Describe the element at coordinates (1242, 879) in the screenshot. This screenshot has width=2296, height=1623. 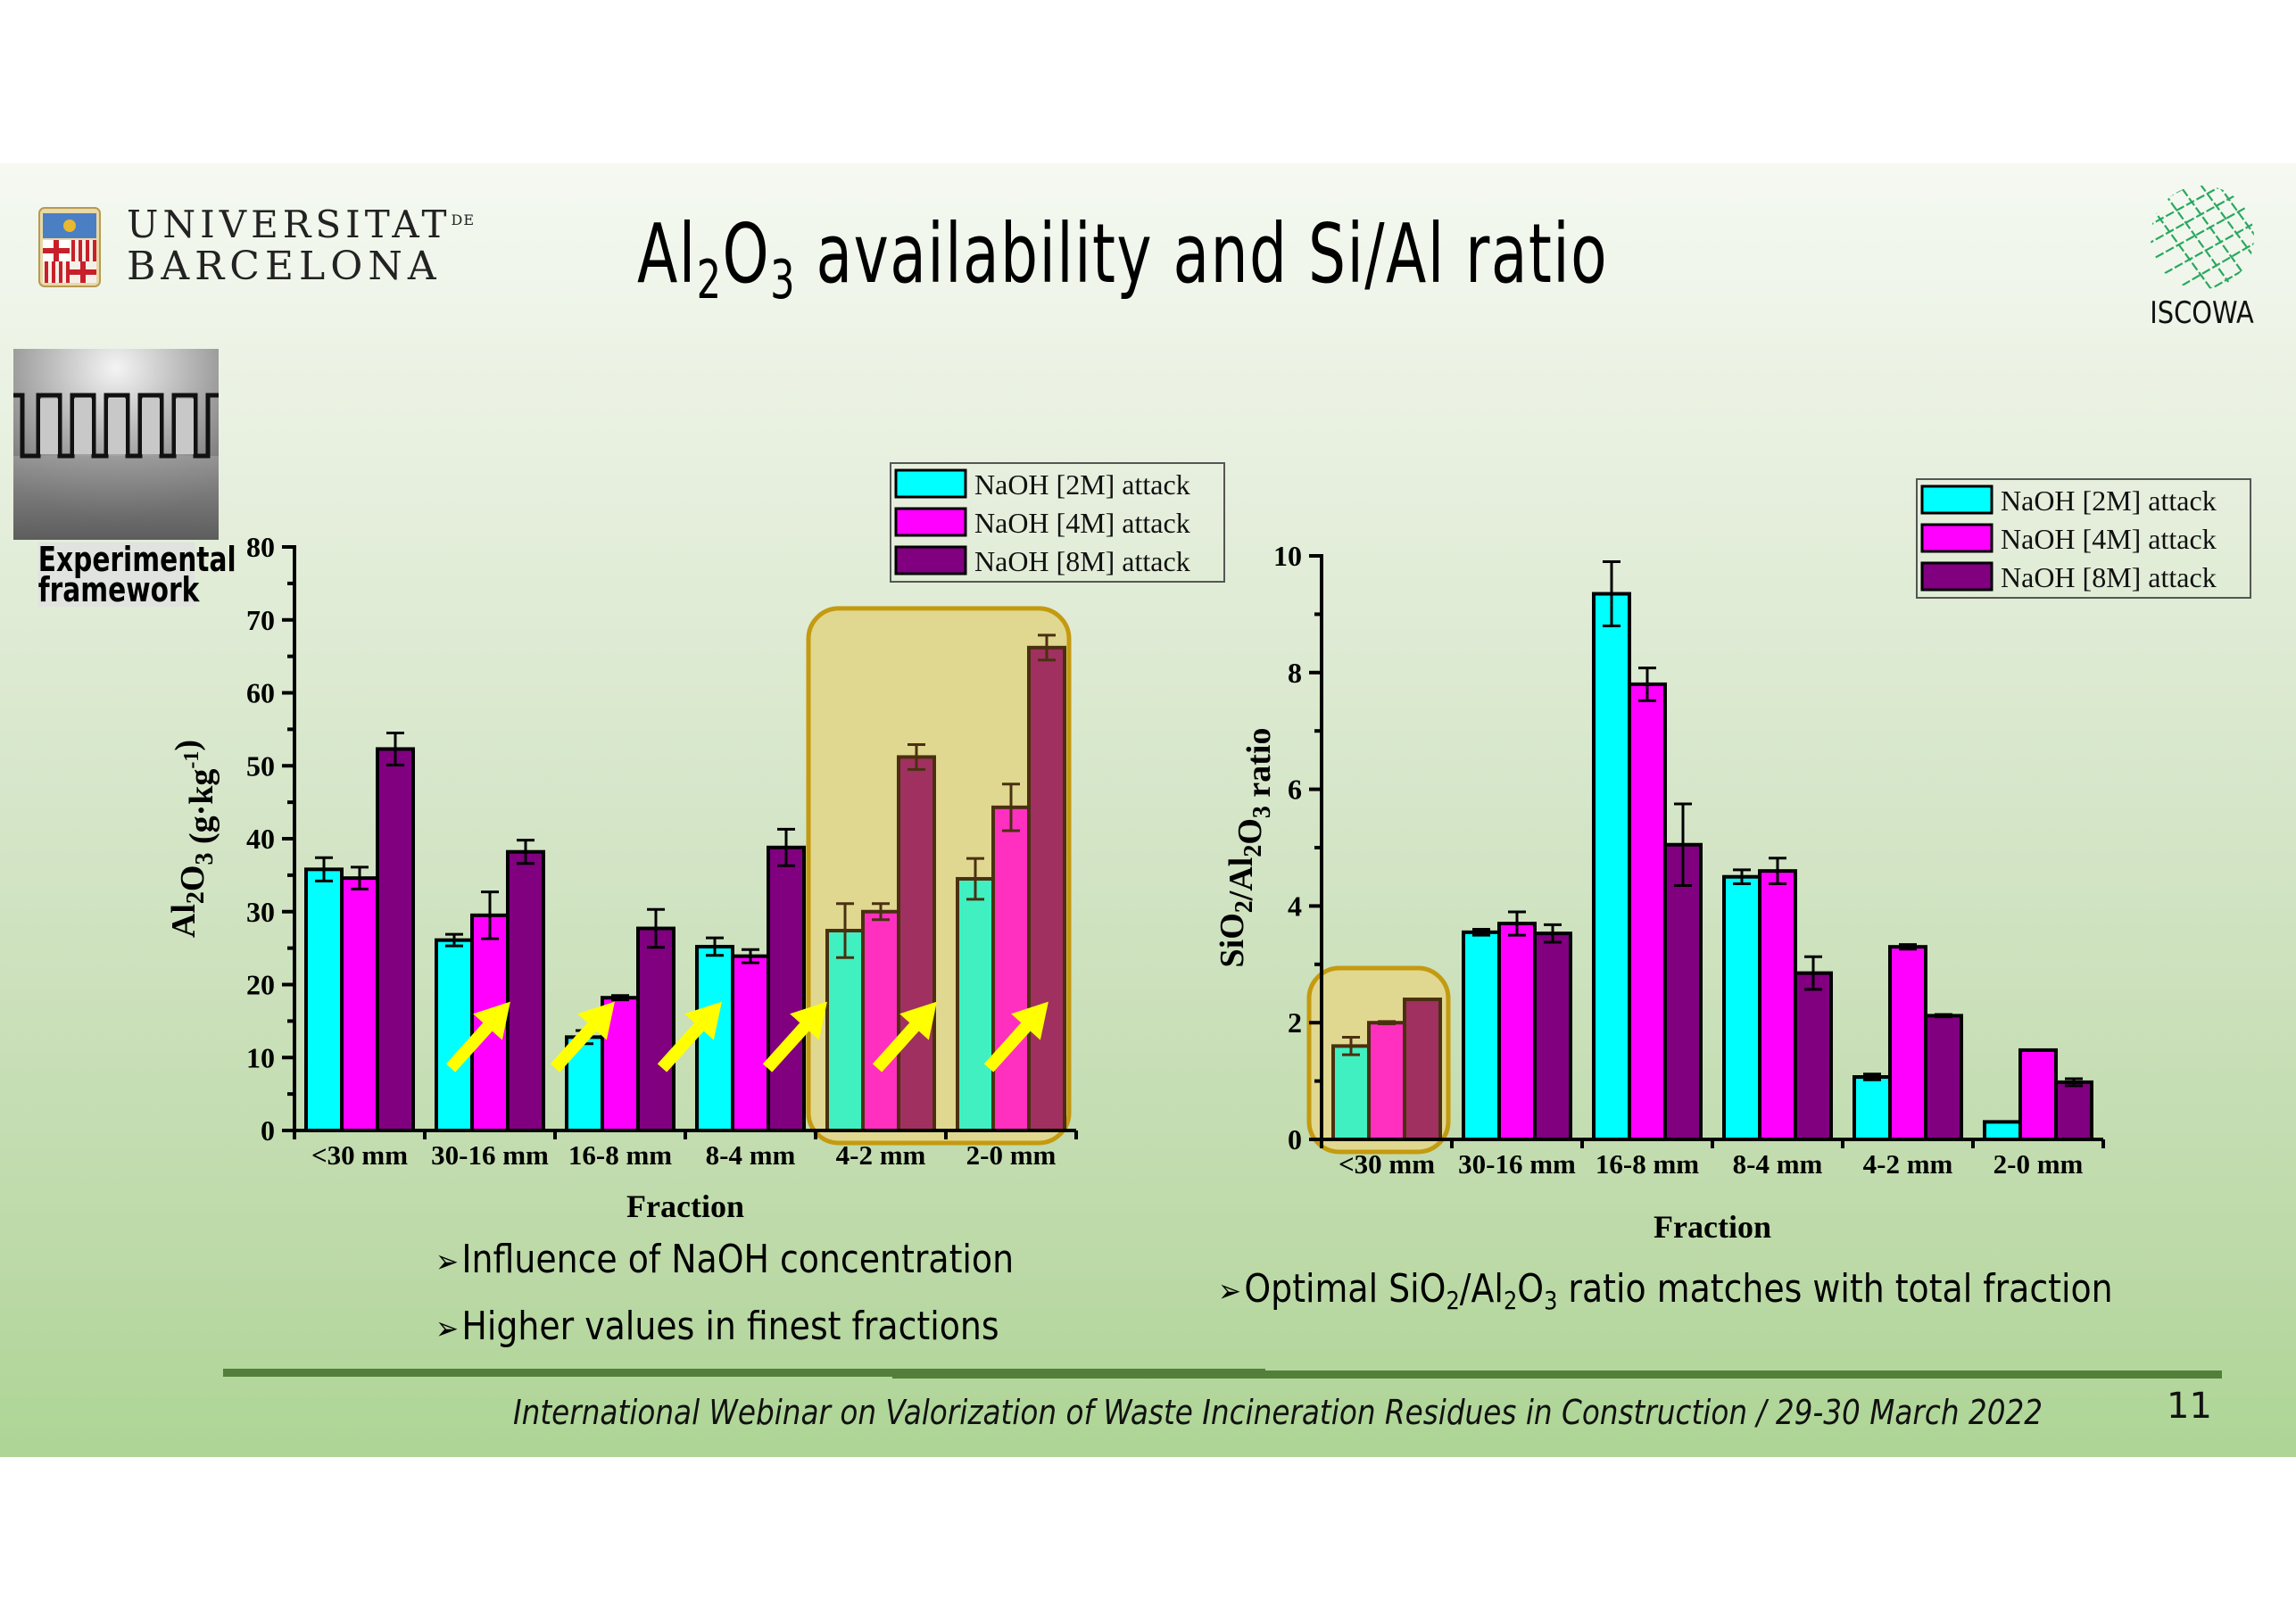
I see `y-axis-label-part: /Al` at that location.